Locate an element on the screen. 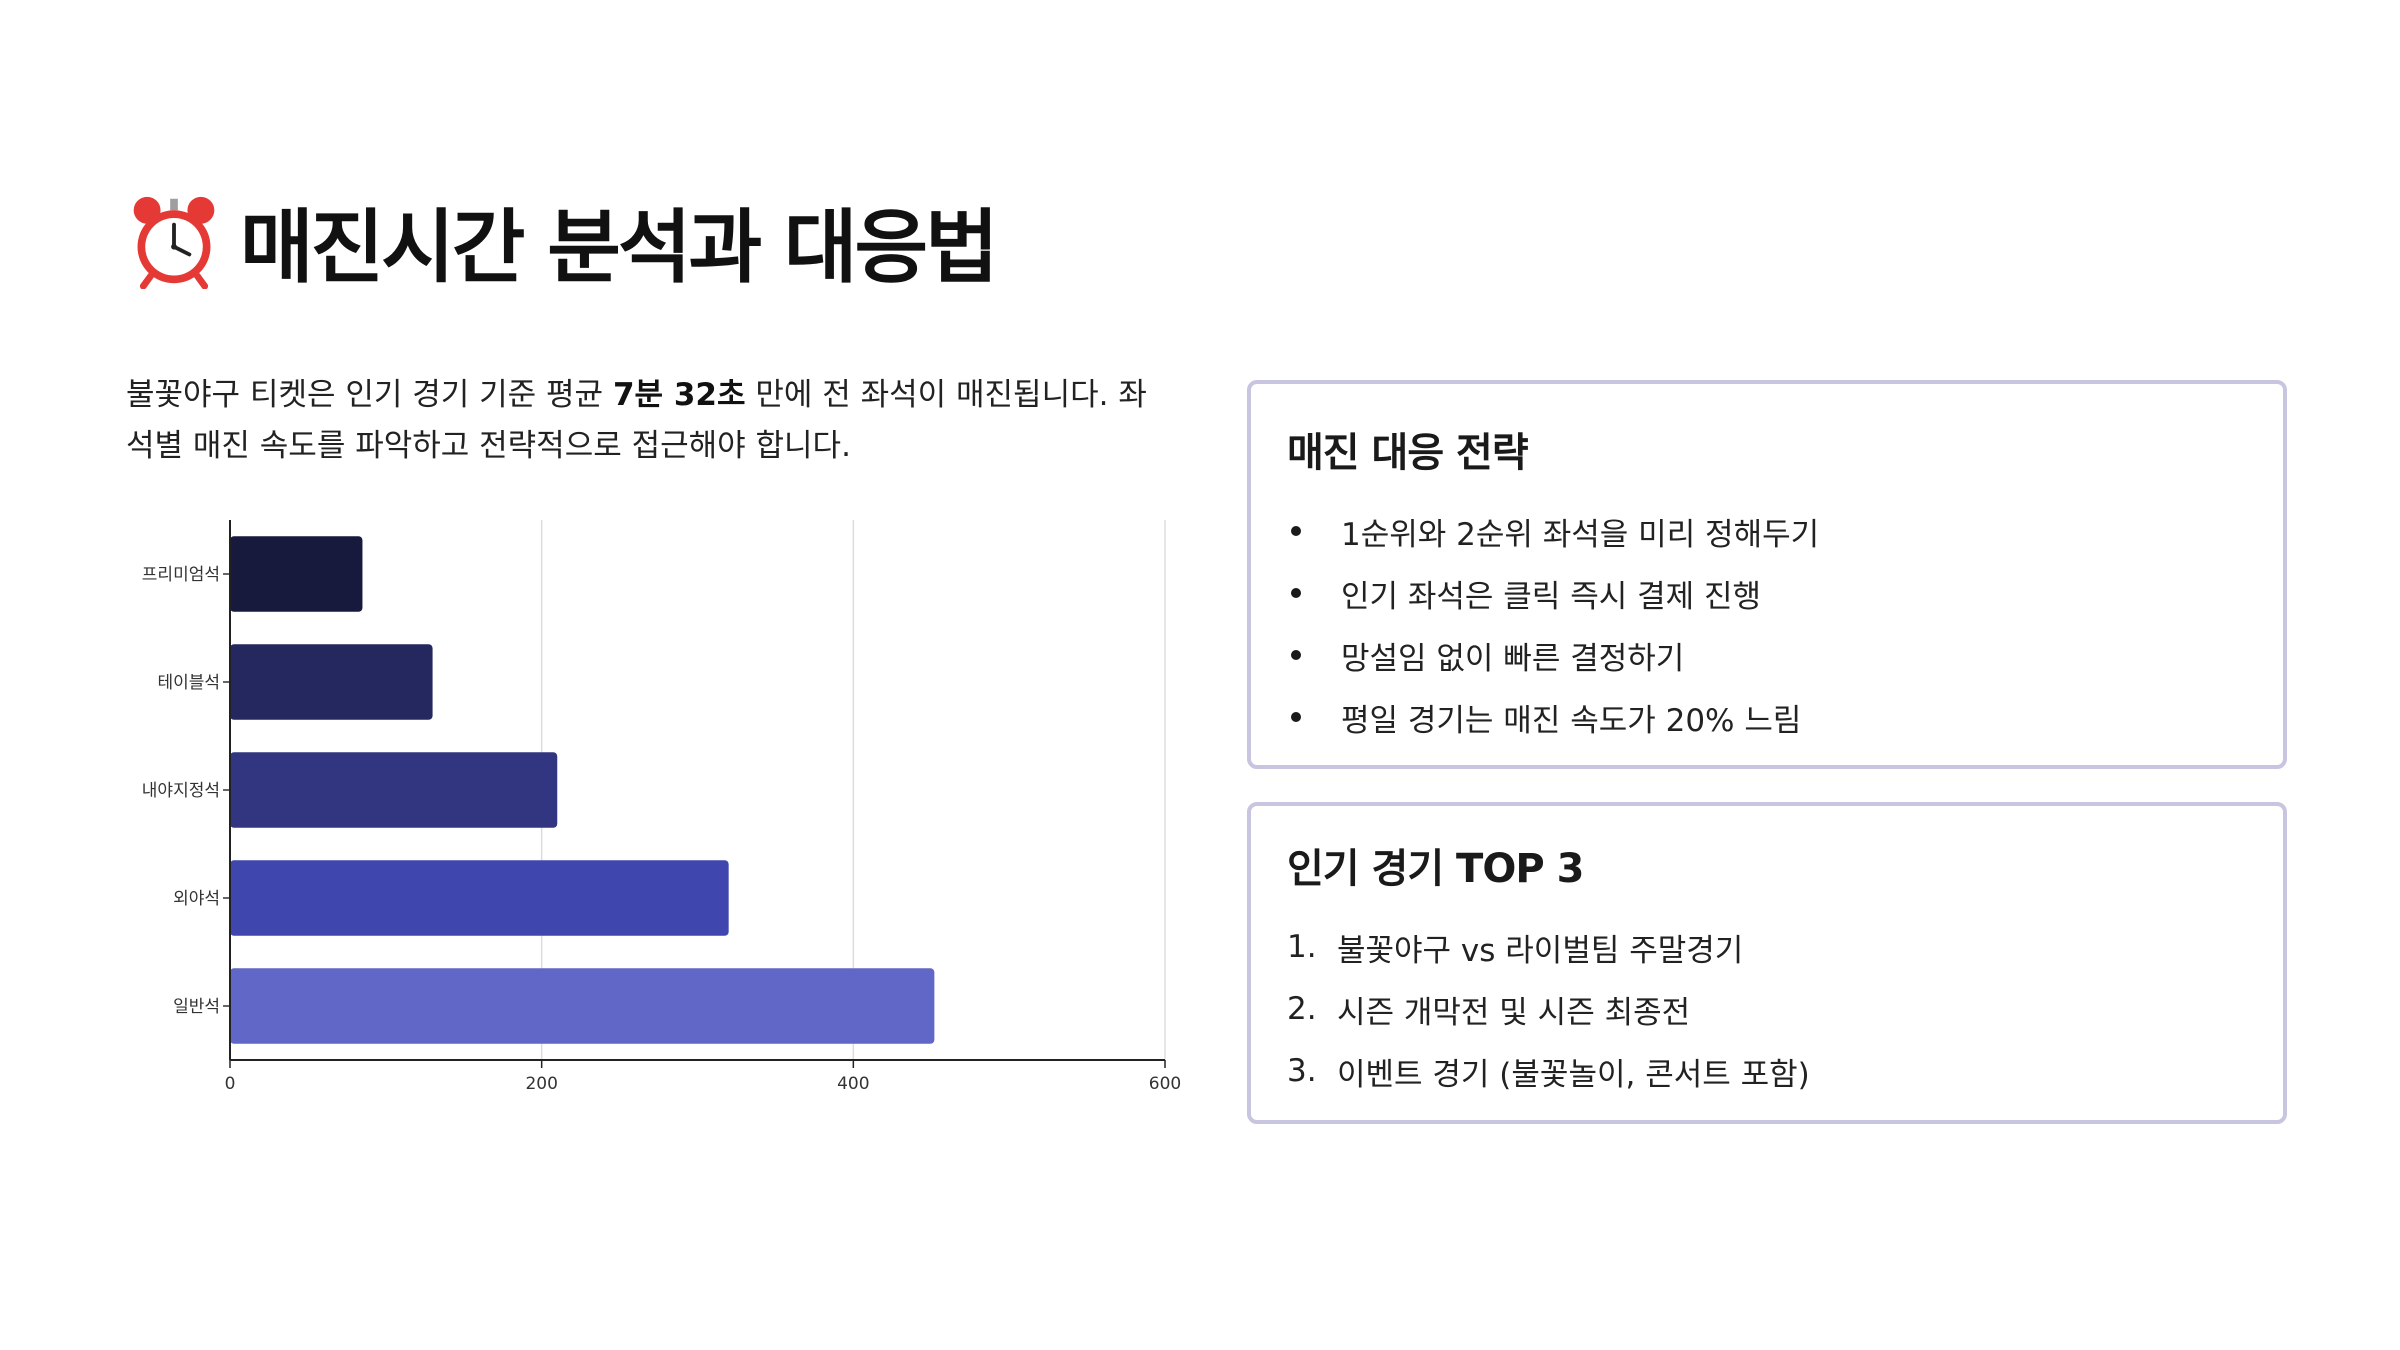 The image size is (2400, 1350). strategy-item-text: 망설임 없이 빠른 결정하기 is located at coordinates (1513, 658).